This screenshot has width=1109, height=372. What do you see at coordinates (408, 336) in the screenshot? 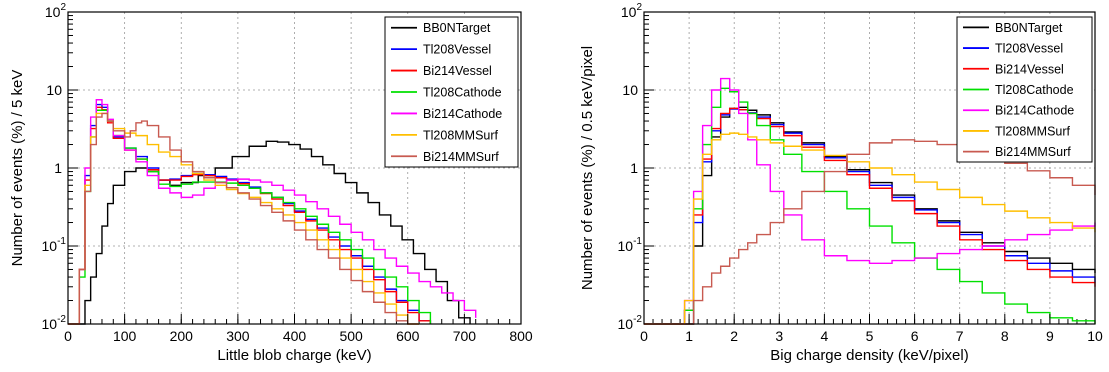
I see `x-tick-label: 600` at bounding box center [408, 336].